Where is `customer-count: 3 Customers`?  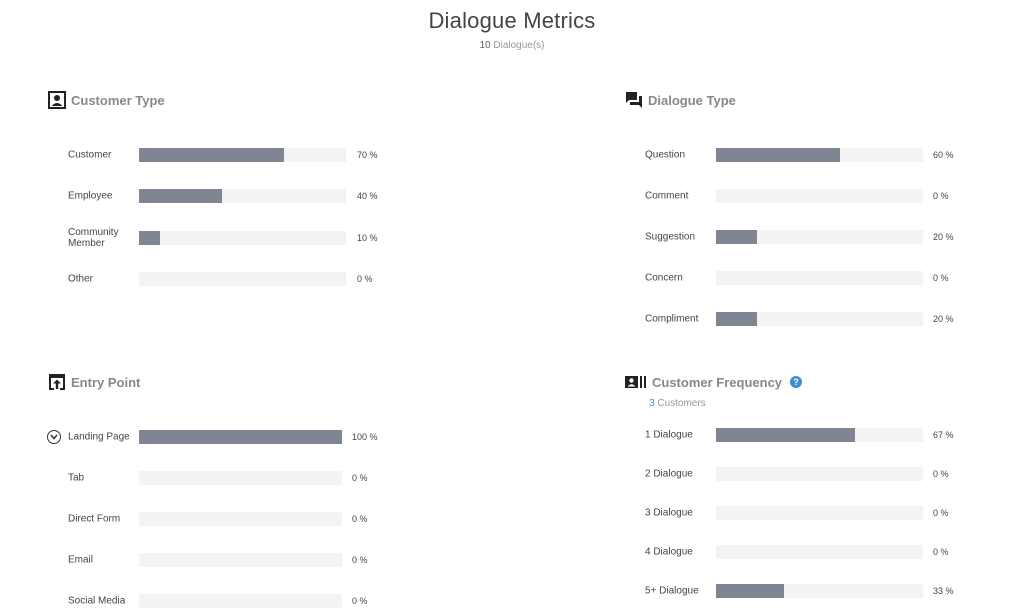
customer-count: 3 Customers is located at coordinates (677, 403).